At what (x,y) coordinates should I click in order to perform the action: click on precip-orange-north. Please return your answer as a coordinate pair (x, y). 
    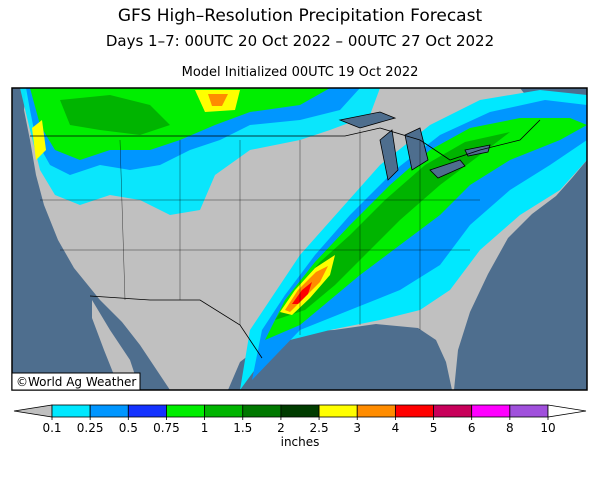
    Looking at the image, I should click on (218, 100).